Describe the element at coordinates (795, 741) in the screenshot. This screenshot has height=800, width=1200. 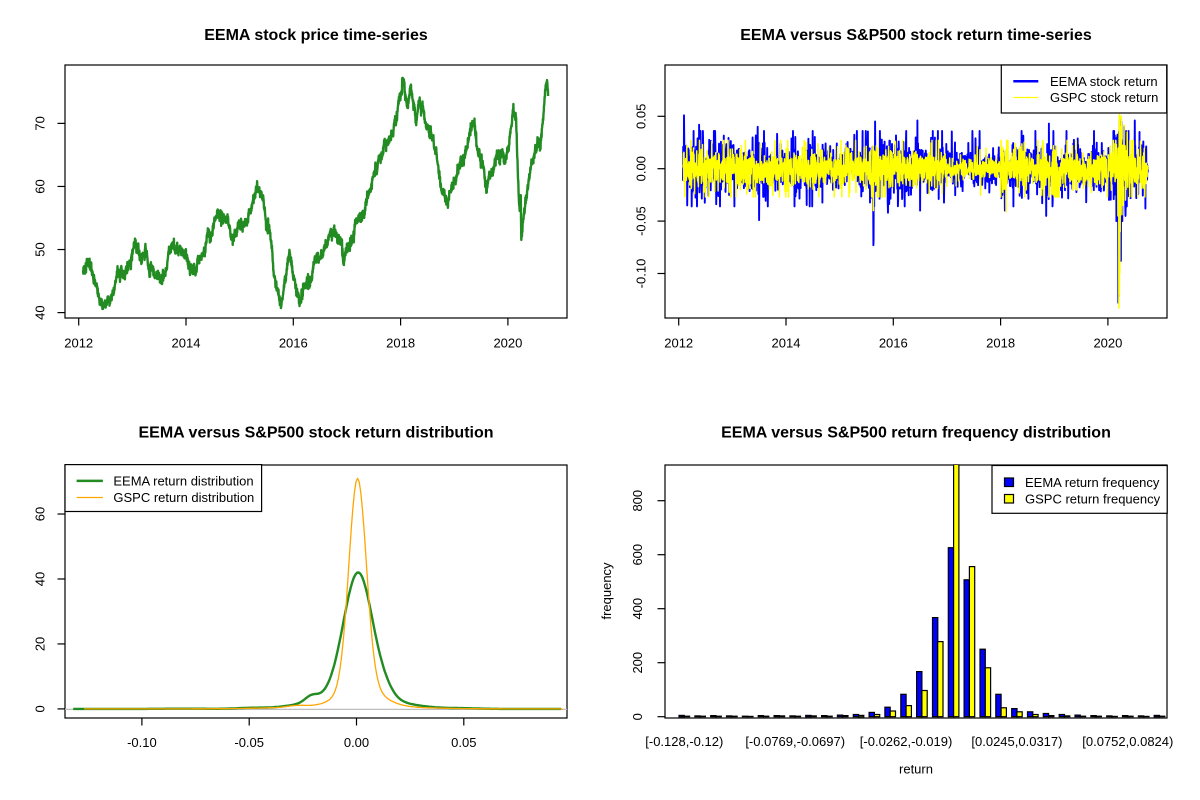
I see `svg-text: [-0.0769,-0.0697)` at that location.